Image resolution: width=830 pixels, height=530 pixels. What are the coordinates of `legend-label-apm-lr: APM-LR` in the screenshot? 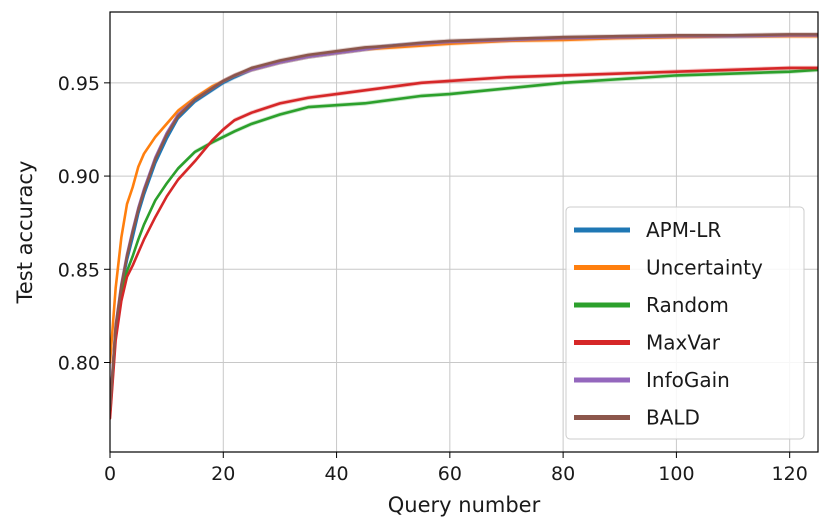 It's located at (683, 230).